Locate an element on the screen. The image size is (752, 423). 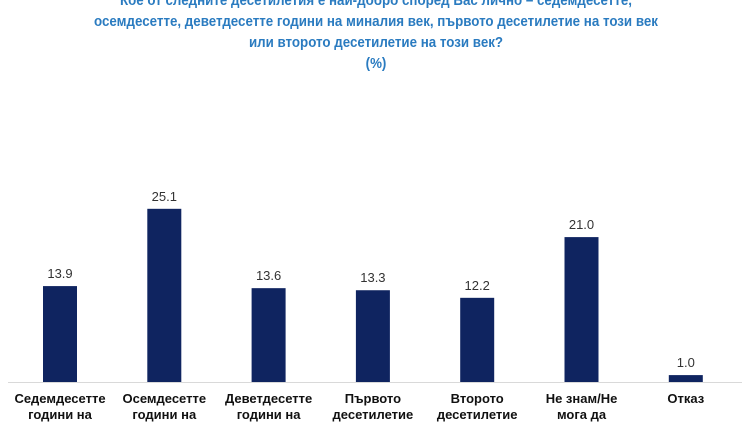
category-label-line: Отказ is located at coordinates (686, 398).